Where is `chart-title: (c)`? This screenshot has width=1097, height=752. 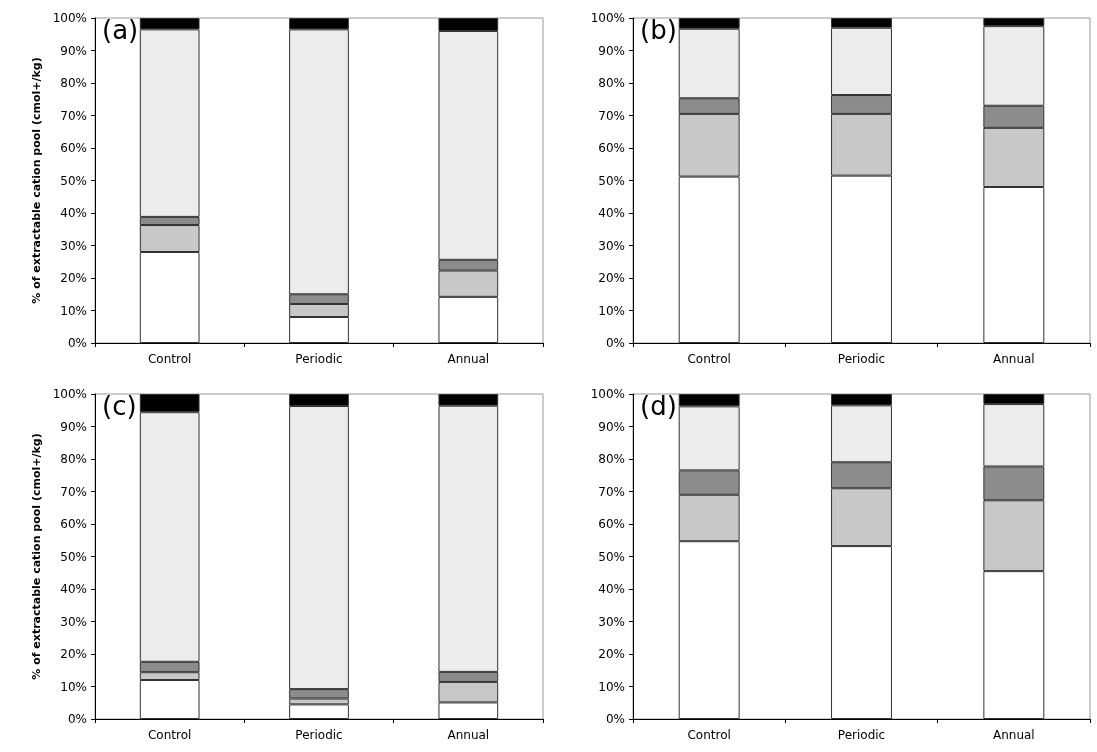 chart-title: (c) is located at coordinates (119, 406).